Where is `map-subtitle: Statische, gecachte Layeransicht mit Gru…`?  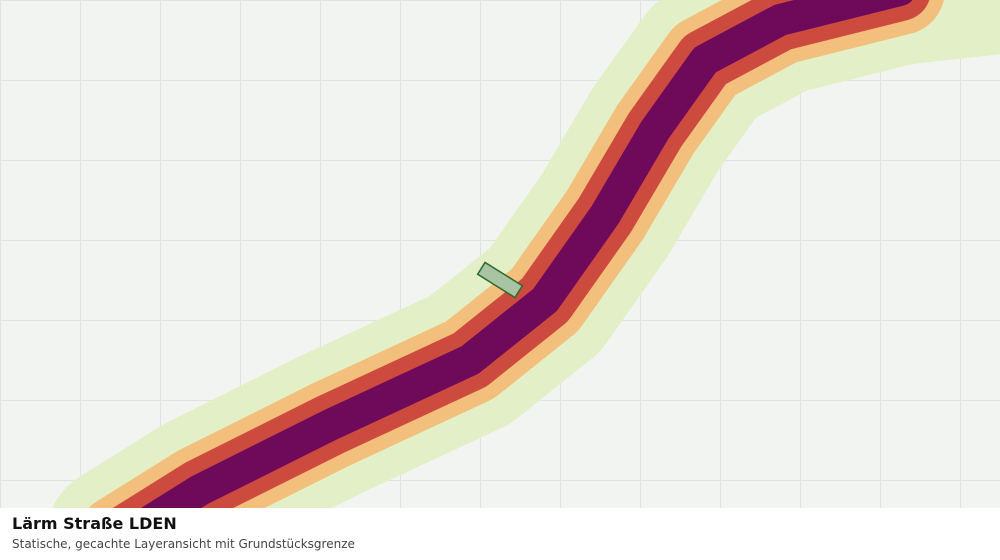 map-subtitle: Statische, gecachte Layeransicht mit Gru… is located at coordinates (183, 544).